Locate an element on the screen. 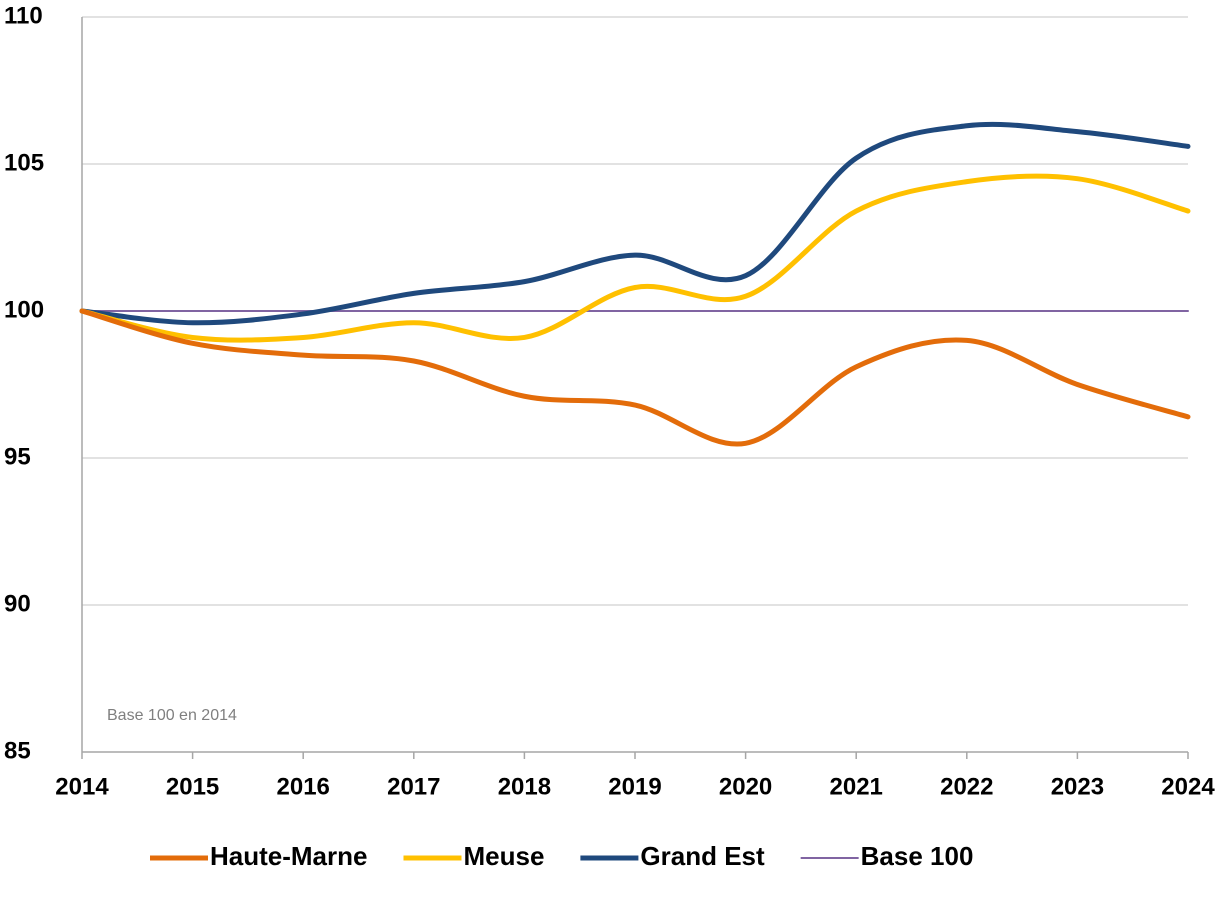  y-tick-label: 95 is located at coordinates (17, 456).